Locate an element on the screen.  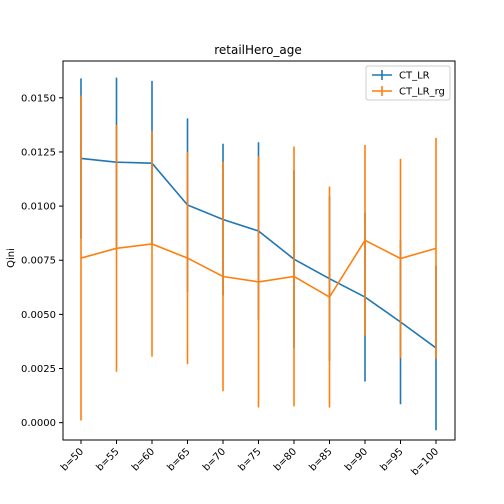
x-tick-label: b=65 is located at coordinates (178, 459).